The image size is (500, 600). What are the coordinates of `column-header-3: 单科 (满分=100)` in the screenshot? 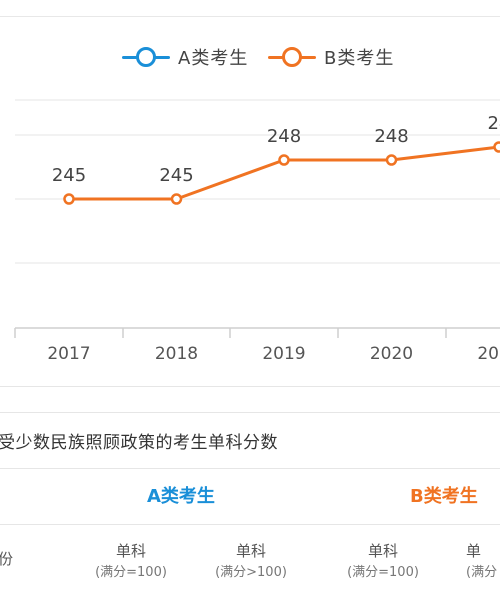 It's located at (383, 560).